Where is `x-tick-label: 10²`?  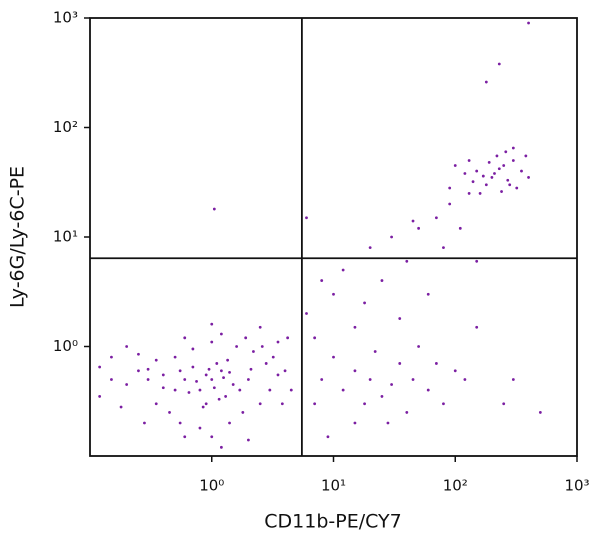
x-tick-label: 10² is located at coordinates (455, 486).